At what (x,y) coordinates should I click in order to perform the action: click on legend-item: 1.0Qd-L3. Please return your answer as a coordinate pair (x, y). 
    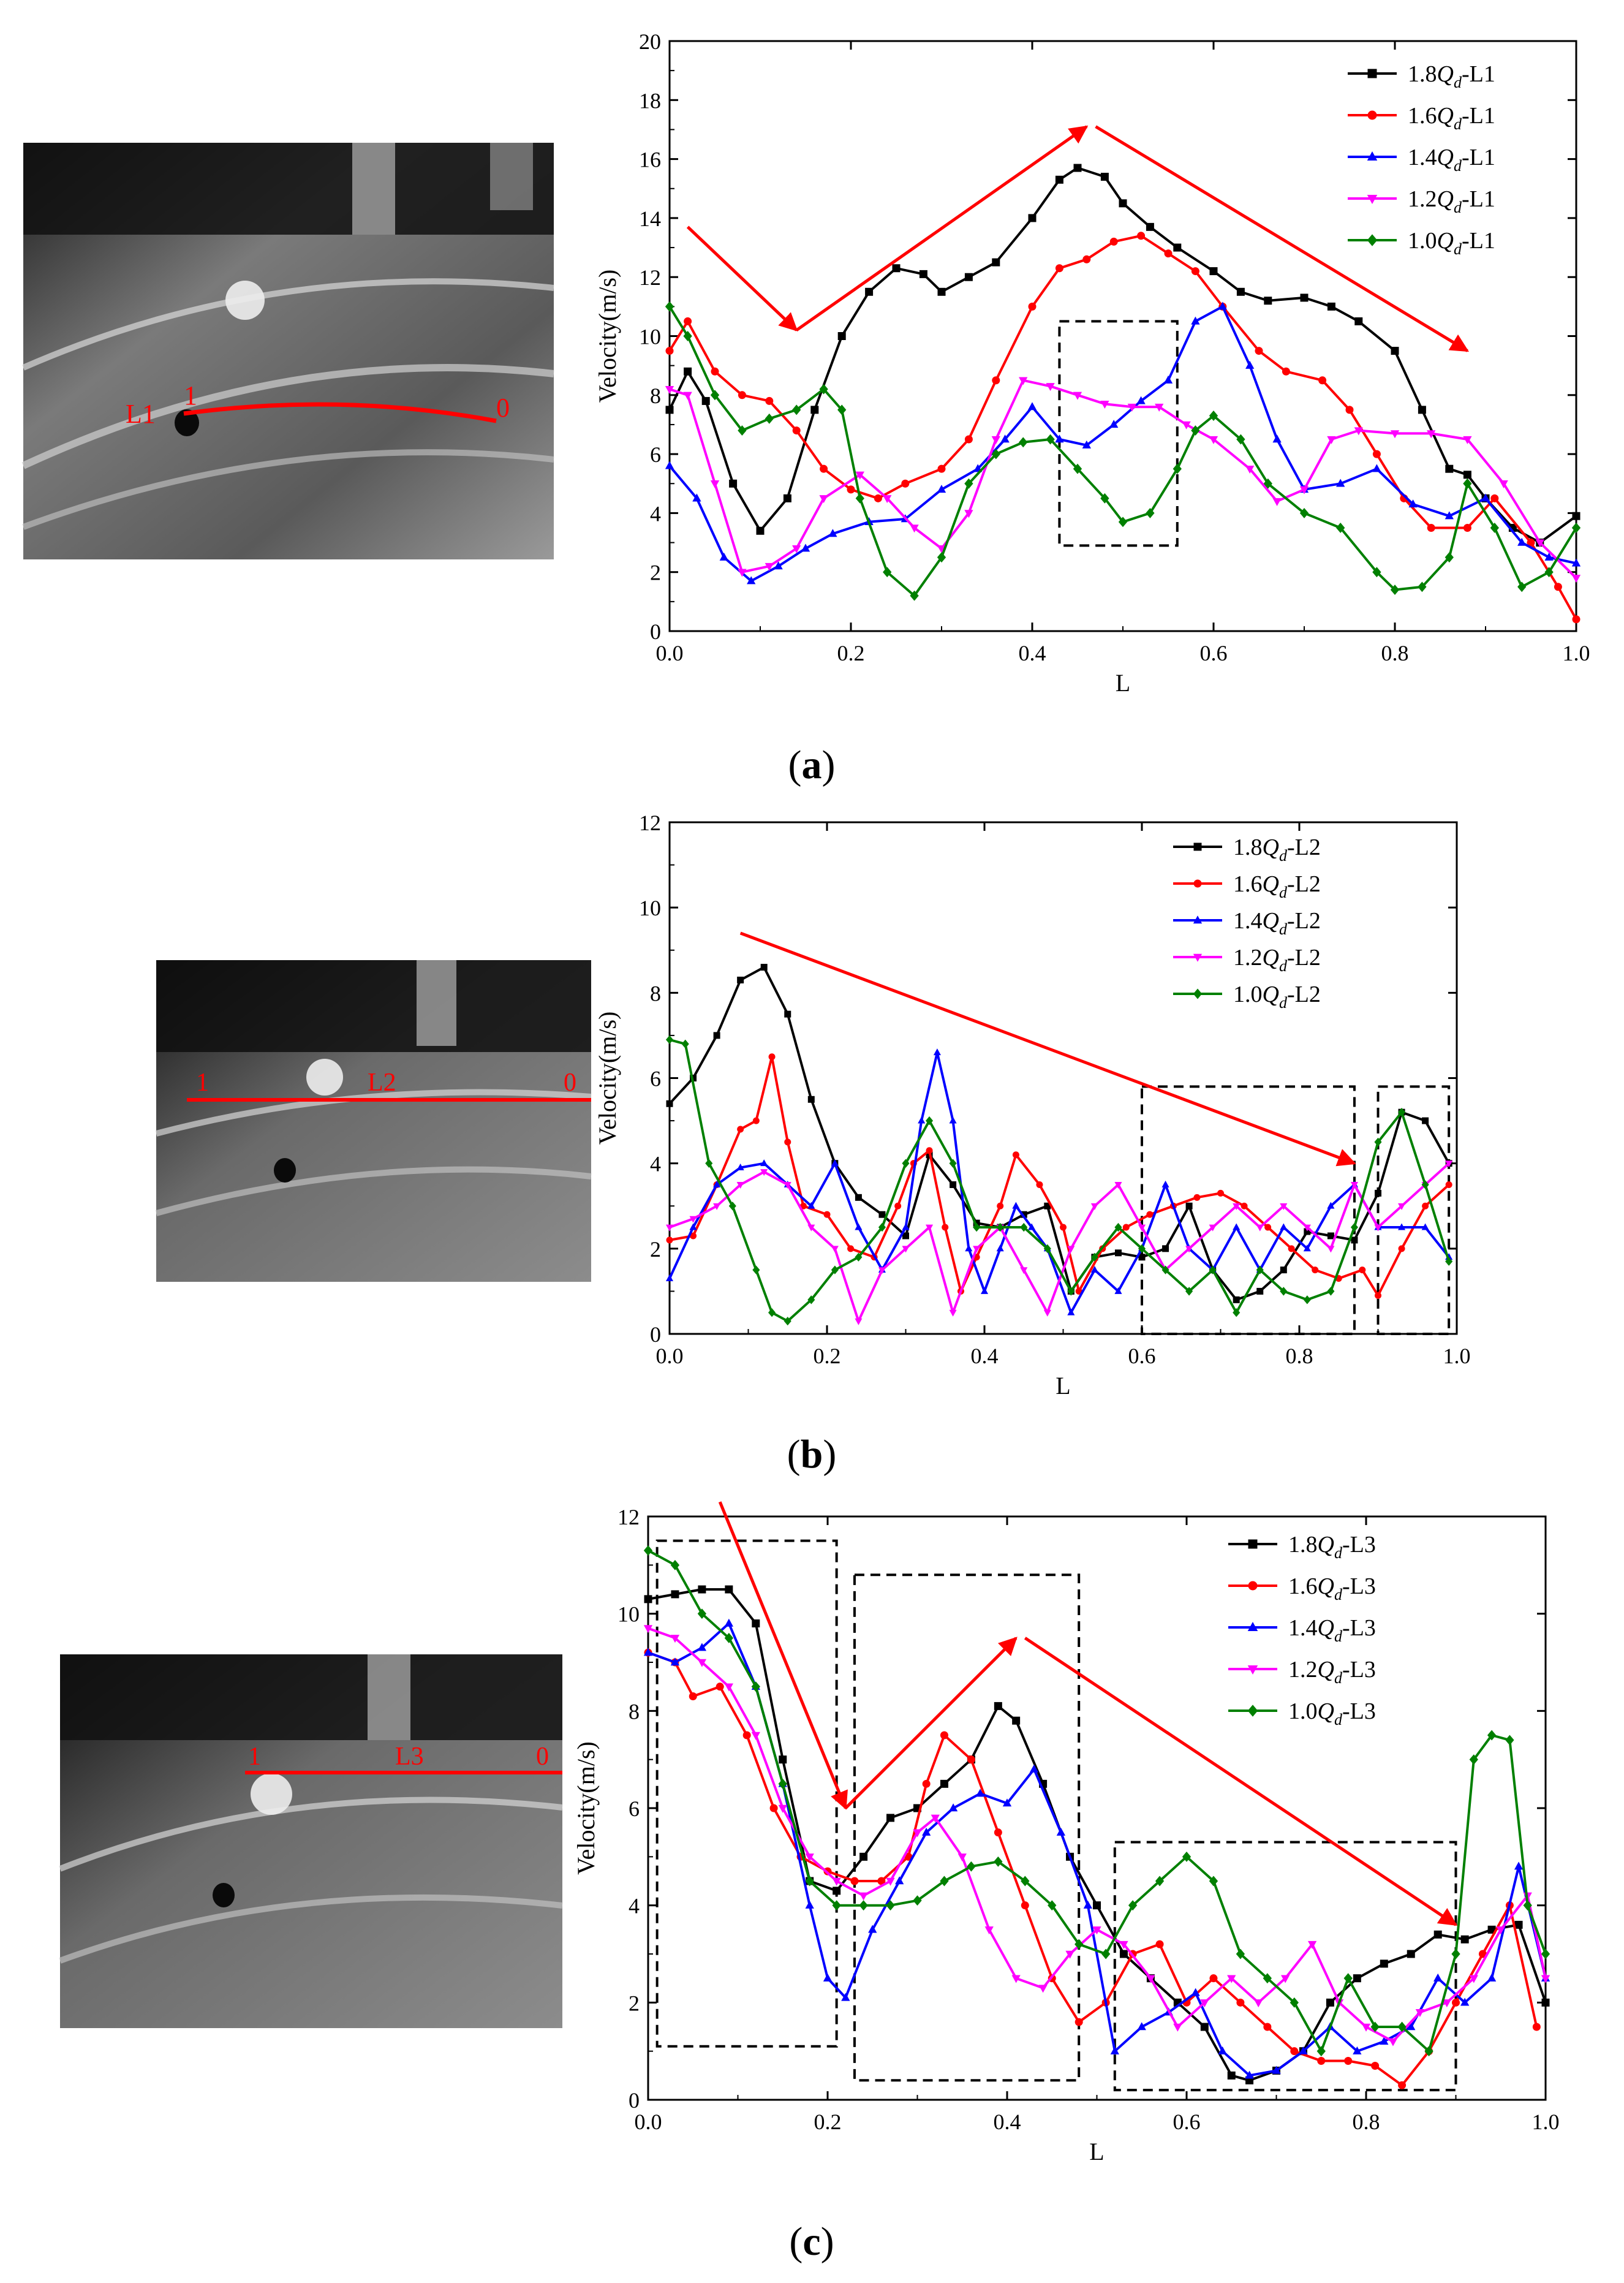
    Looking at the image, I should click on (1302, 1713).